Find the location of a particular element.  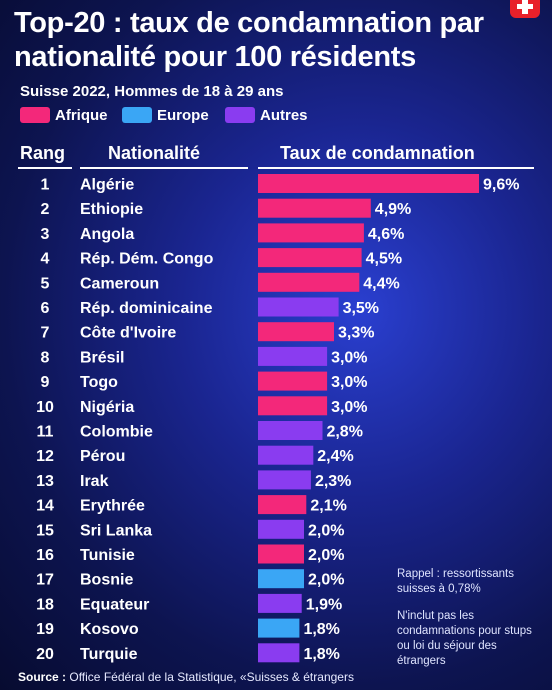

value-label-perou: 2,4% is located at coordinates (335, 456).